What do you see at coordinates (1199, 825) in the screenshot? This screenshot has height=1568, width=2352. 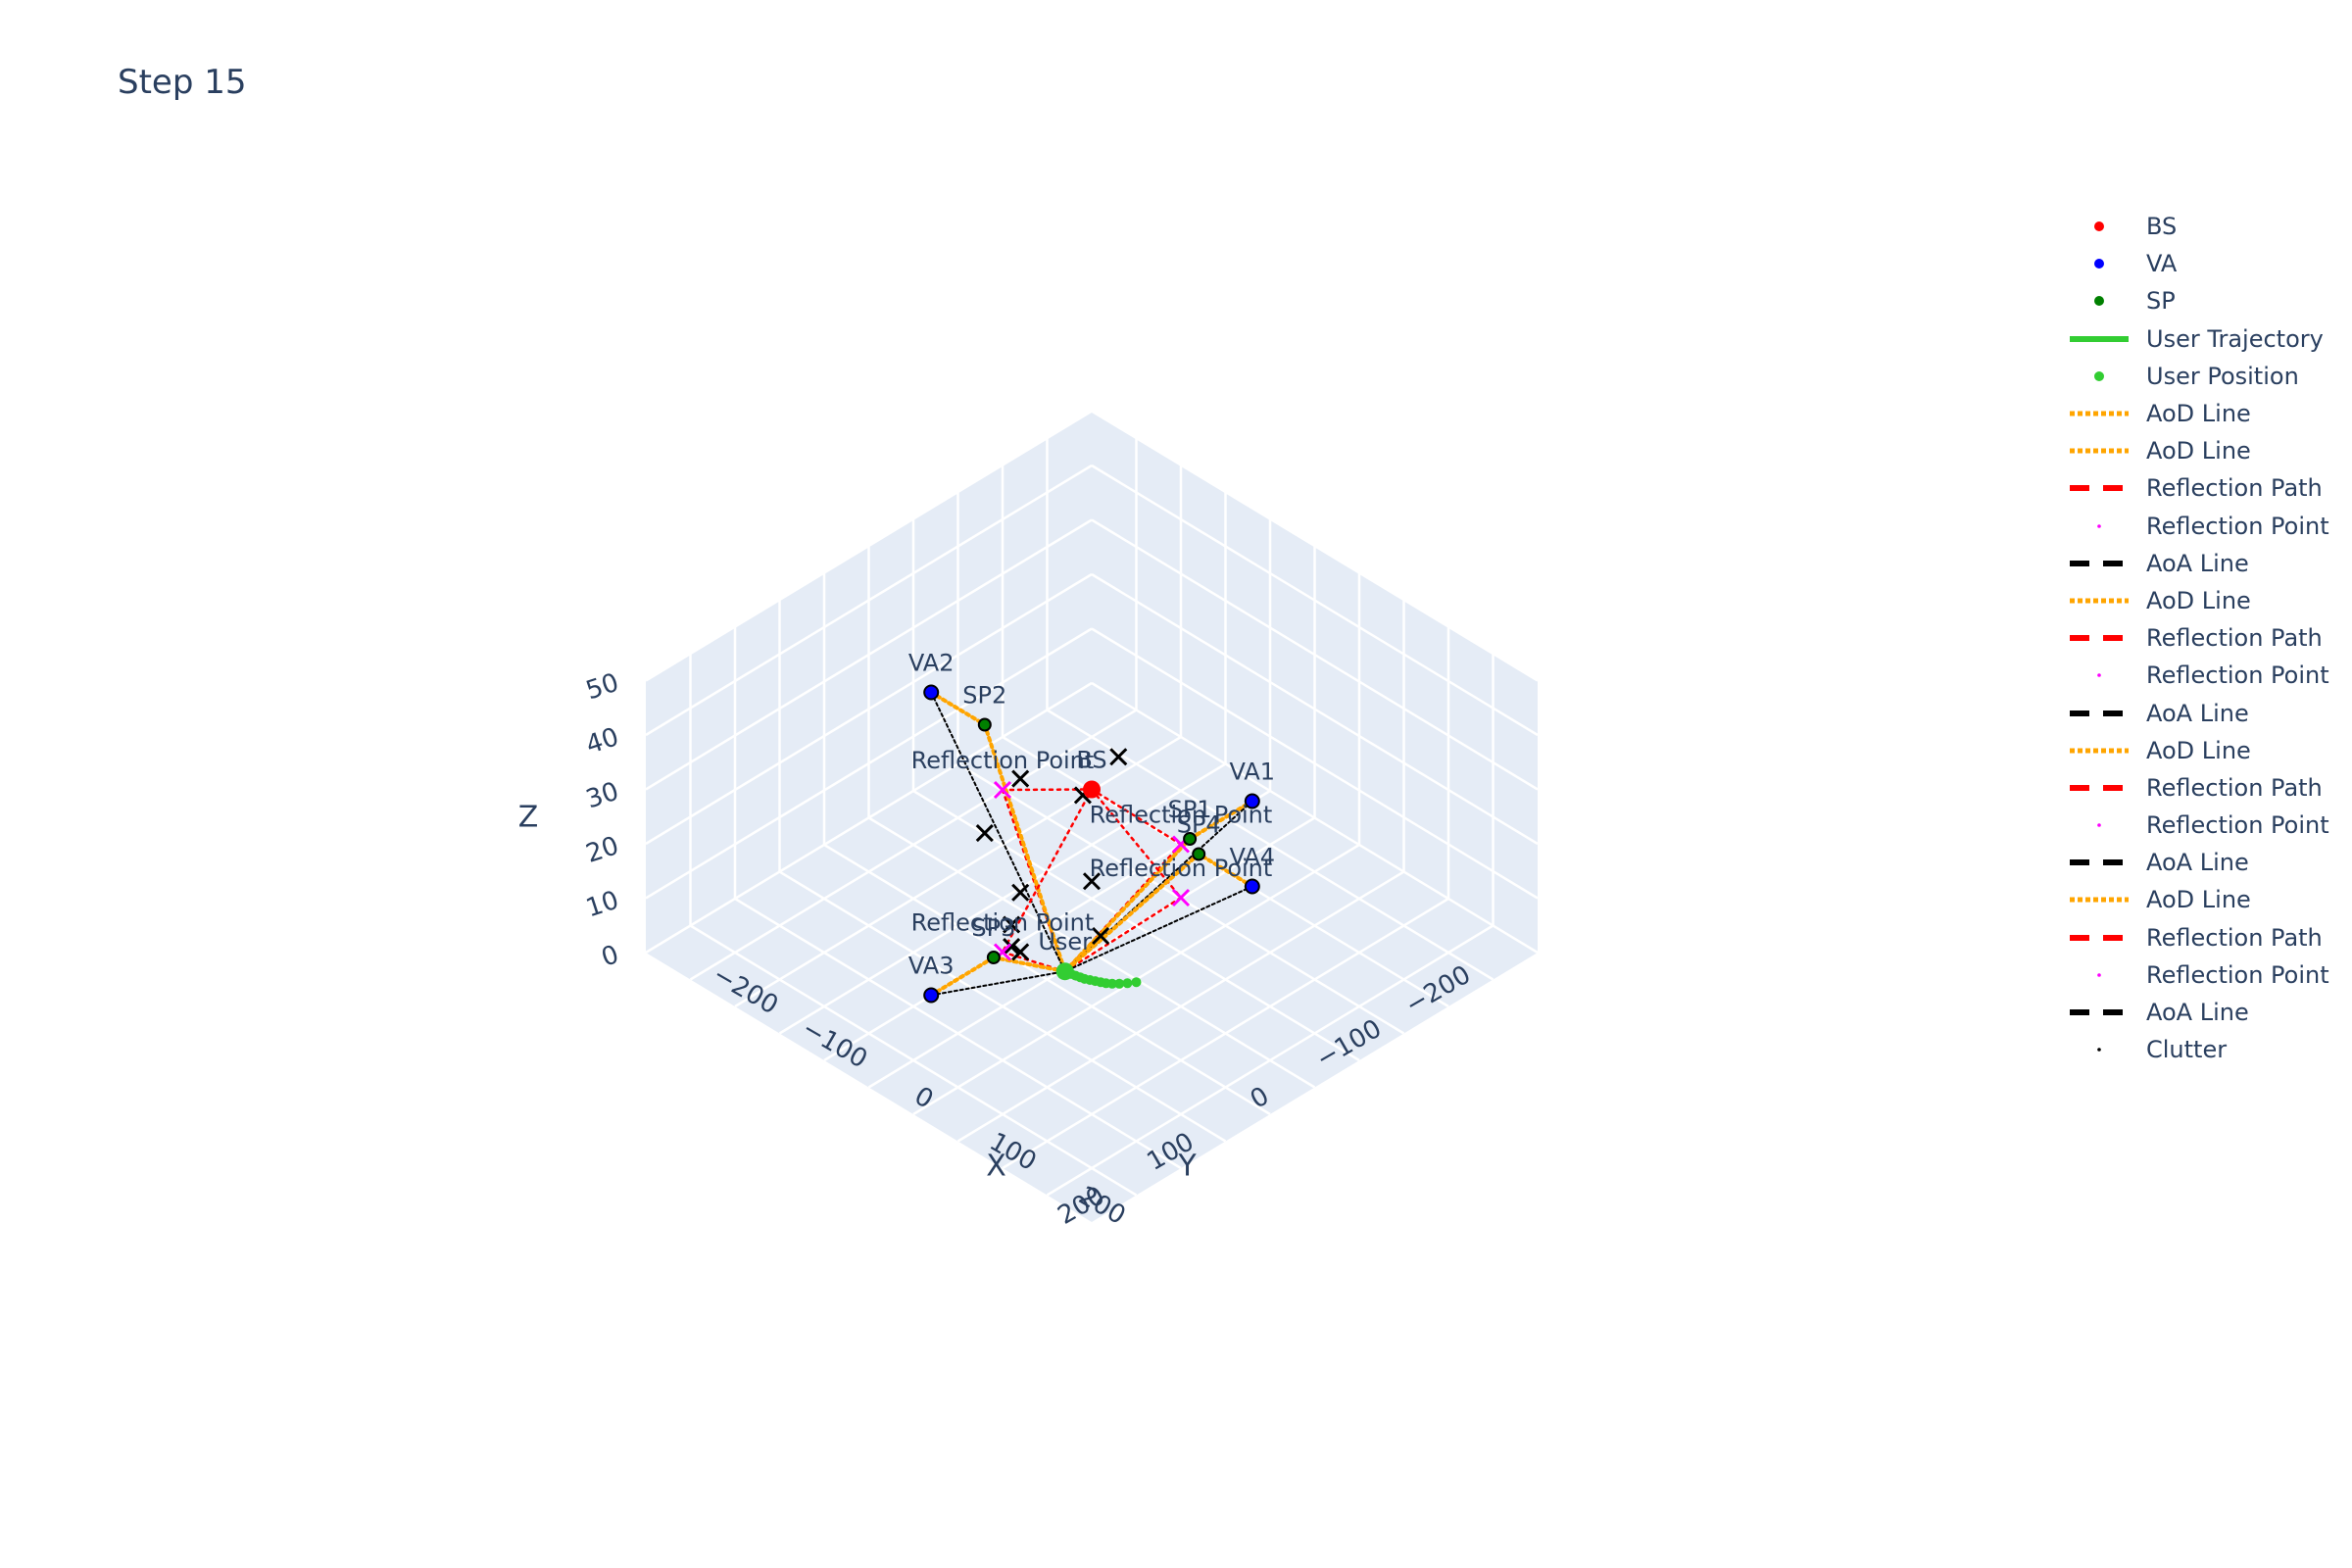 I see `sp-label: SP4` at bounding box center [1199, 825].